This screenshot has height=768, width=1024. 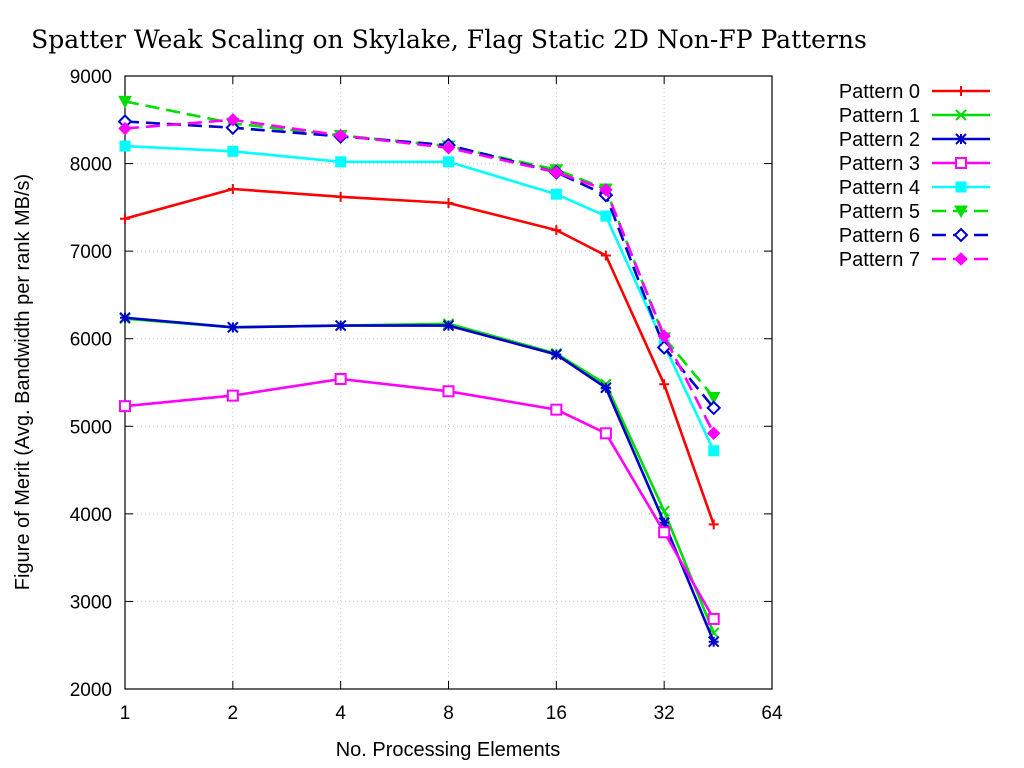 I want to click on legend-label: Pattern 0, so click(x=879, y=92).